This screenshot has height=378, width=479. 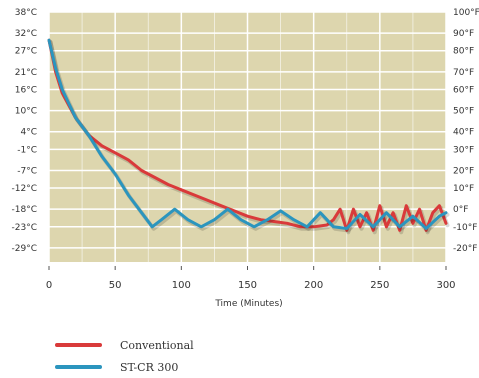 What do you see at coordinates (463, 171) in the screenshot?
I see `y-tick-label-right: 20°F` at bounding box center [463, 171].